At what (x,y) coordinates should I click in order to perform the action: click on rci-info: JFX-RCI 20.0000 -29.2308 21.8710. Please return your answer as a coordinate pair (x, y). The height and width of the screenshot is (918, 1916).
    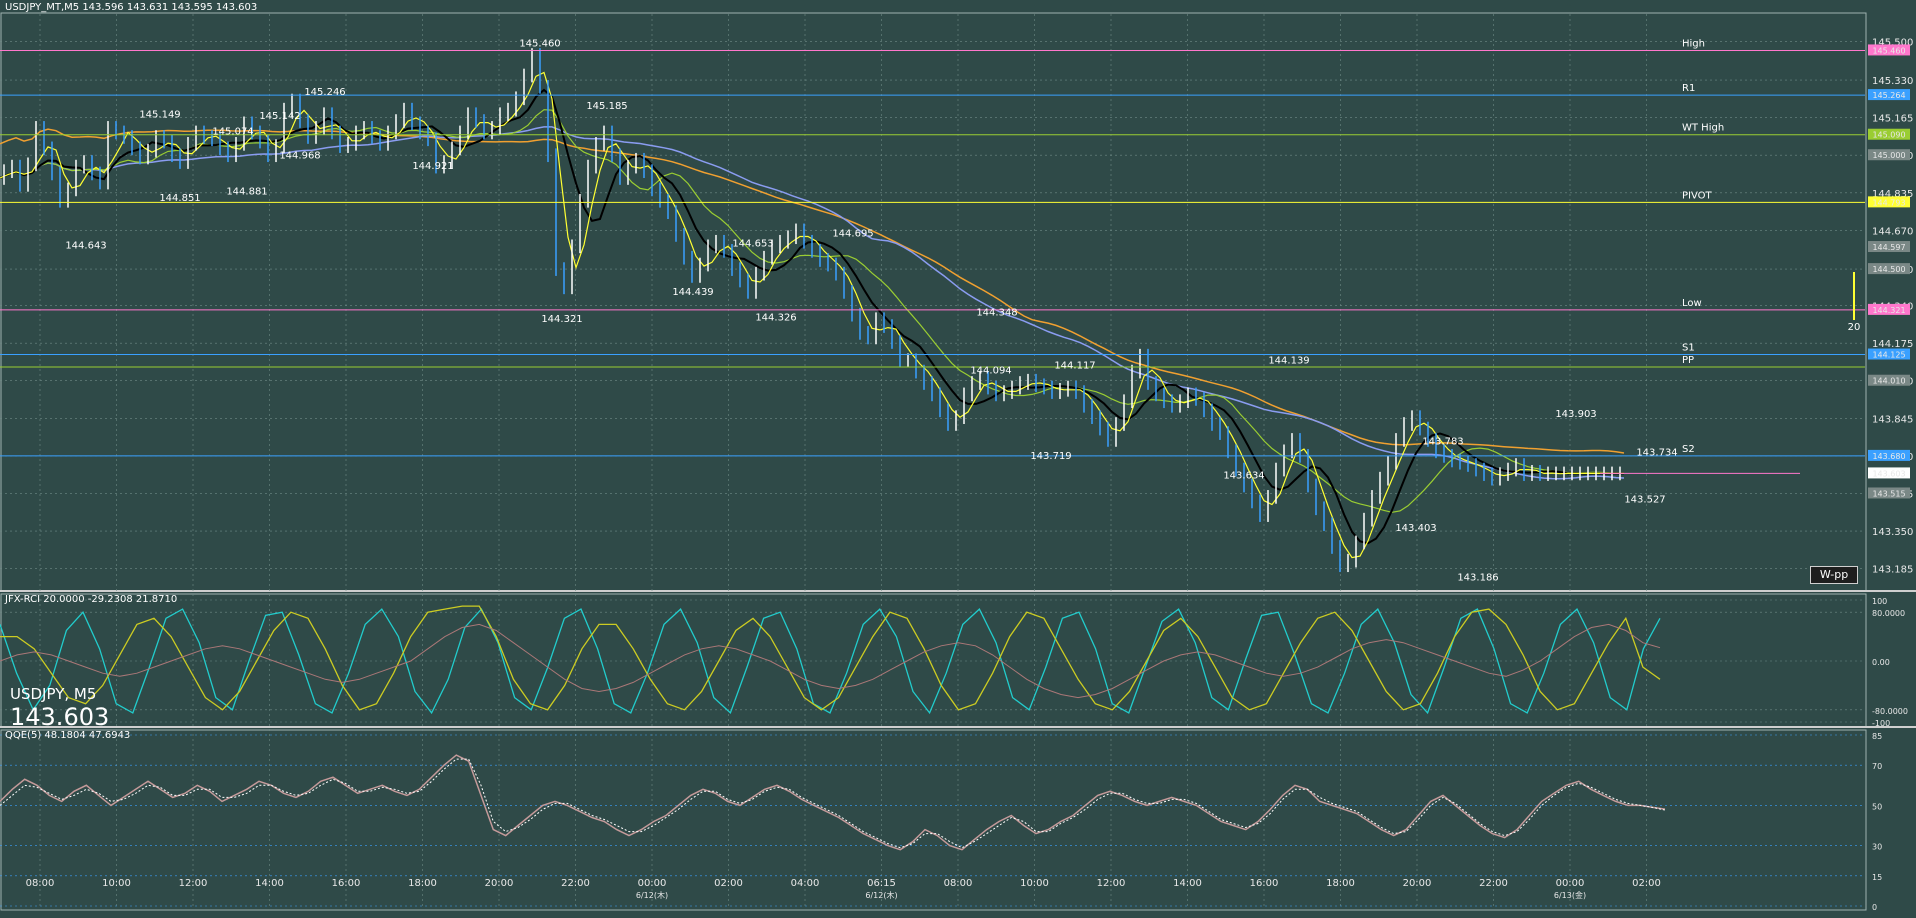
    Looking at the image, I should click on (91, 599).